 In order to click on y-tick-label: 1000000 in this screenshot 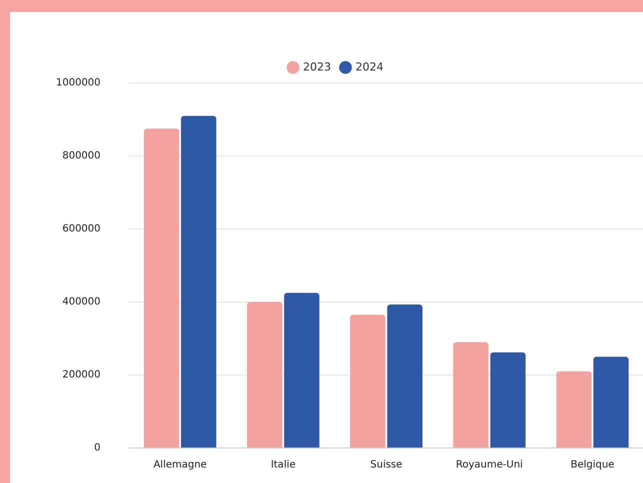, I will do `click(78, 83)`.